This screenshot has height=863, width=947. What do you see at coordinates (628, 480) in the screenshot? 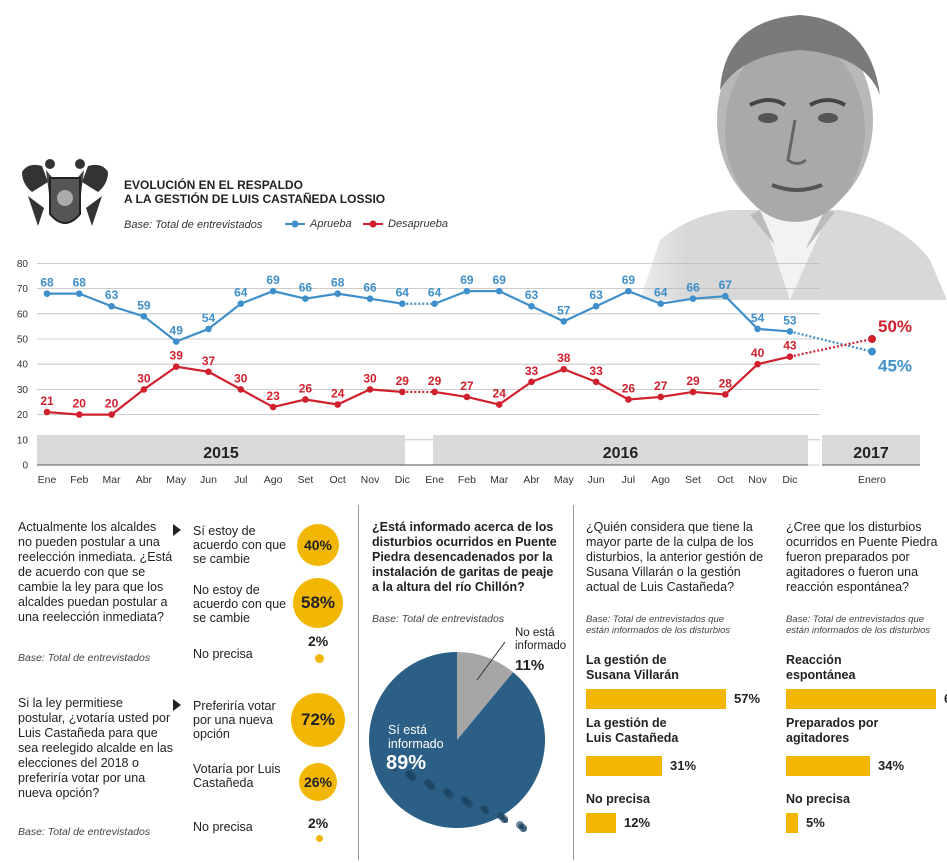
I see `x-tick-label: Jul` at bounding box center [628, 480].